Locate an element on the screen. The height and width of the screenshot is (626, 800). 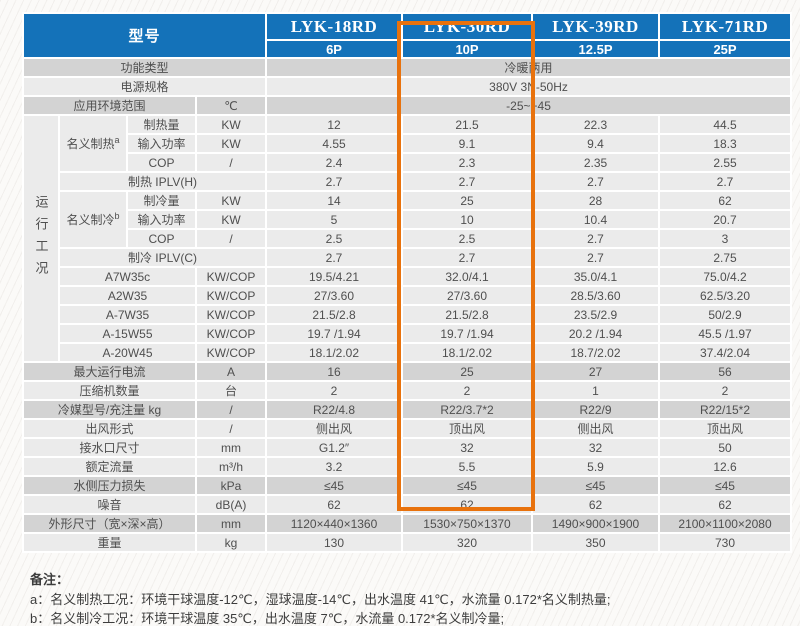
hp-cell: 10P is located at coordinates (467, 49).